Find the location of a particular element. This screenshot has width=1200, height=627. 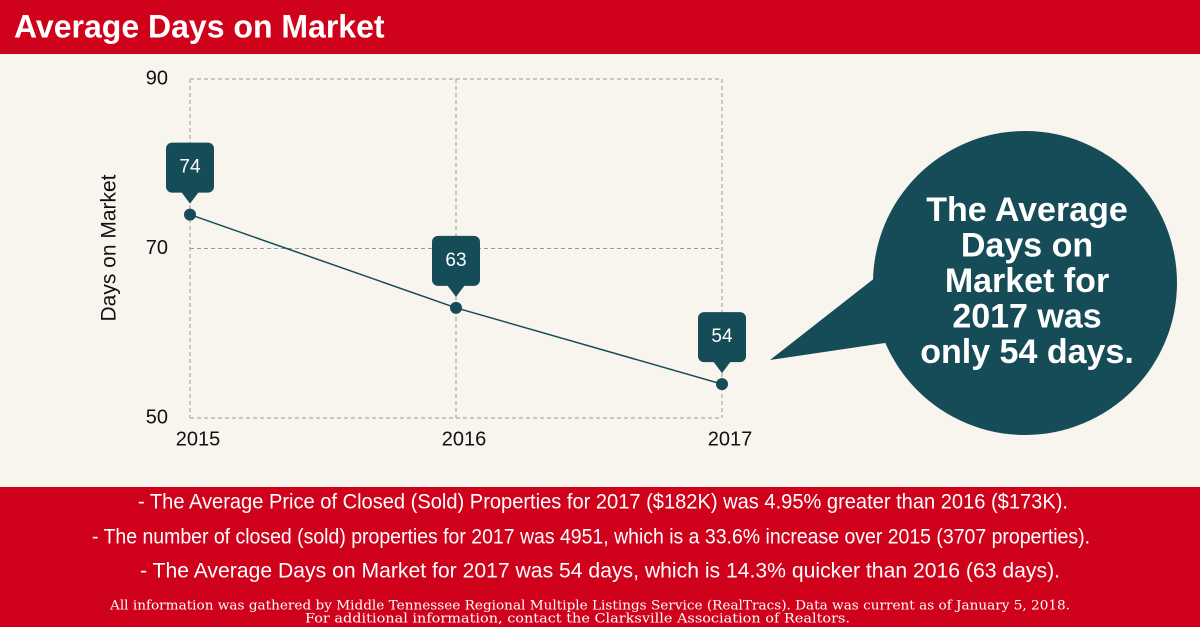

callout-text: Market for is located at coordinates (1027, 281).